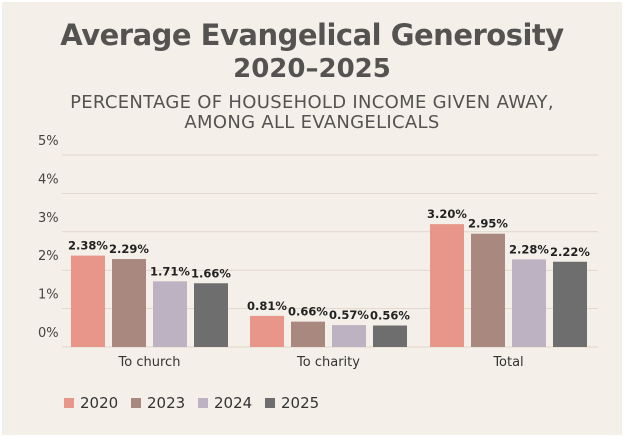 Image resolution: width=624 pixels, height=437 pixels. I want to click on bar-2020-to-church, so click(88, 301).